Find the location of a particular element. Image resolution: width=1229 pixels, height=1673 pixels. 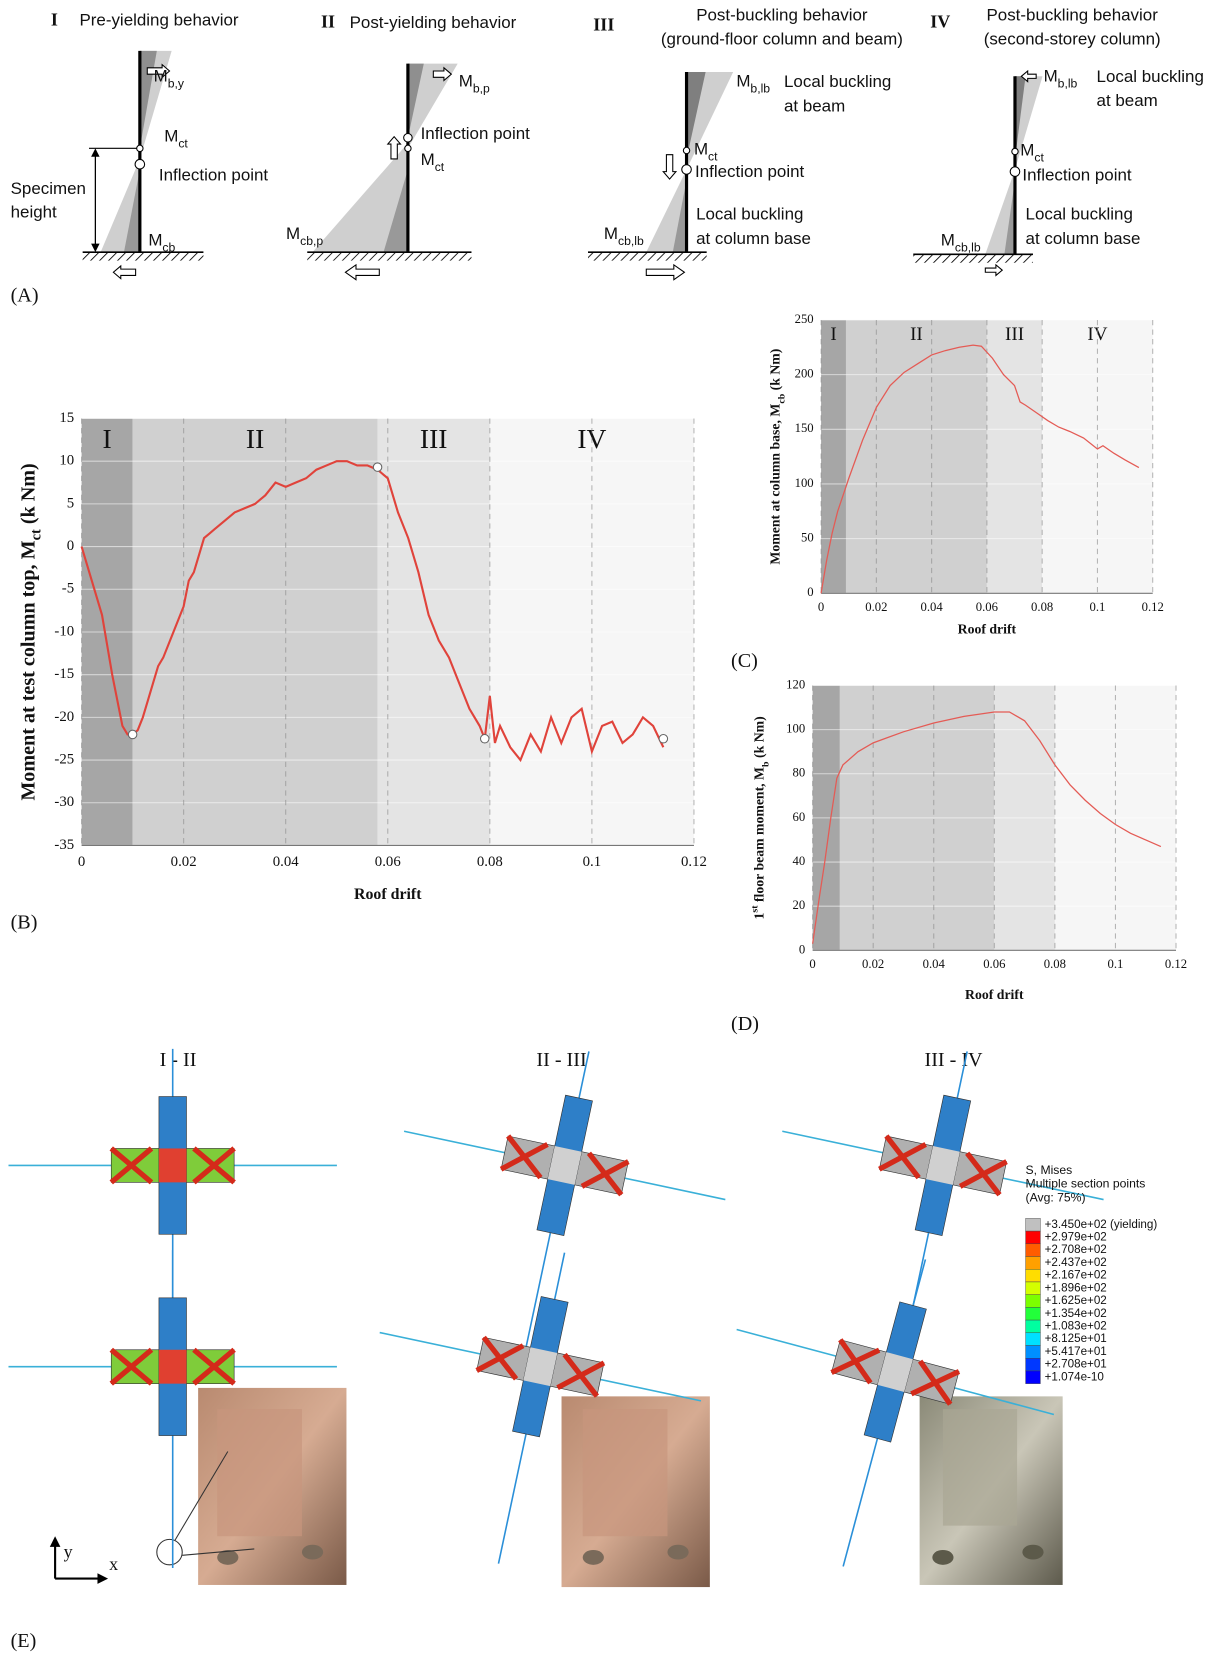

y-tick-label: 5 is located at coordinates (70, 503).